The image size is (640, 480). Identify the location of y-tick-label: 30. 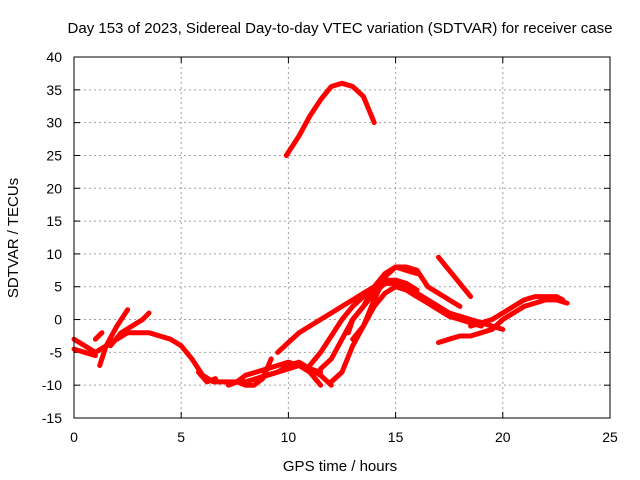
(54, 123).